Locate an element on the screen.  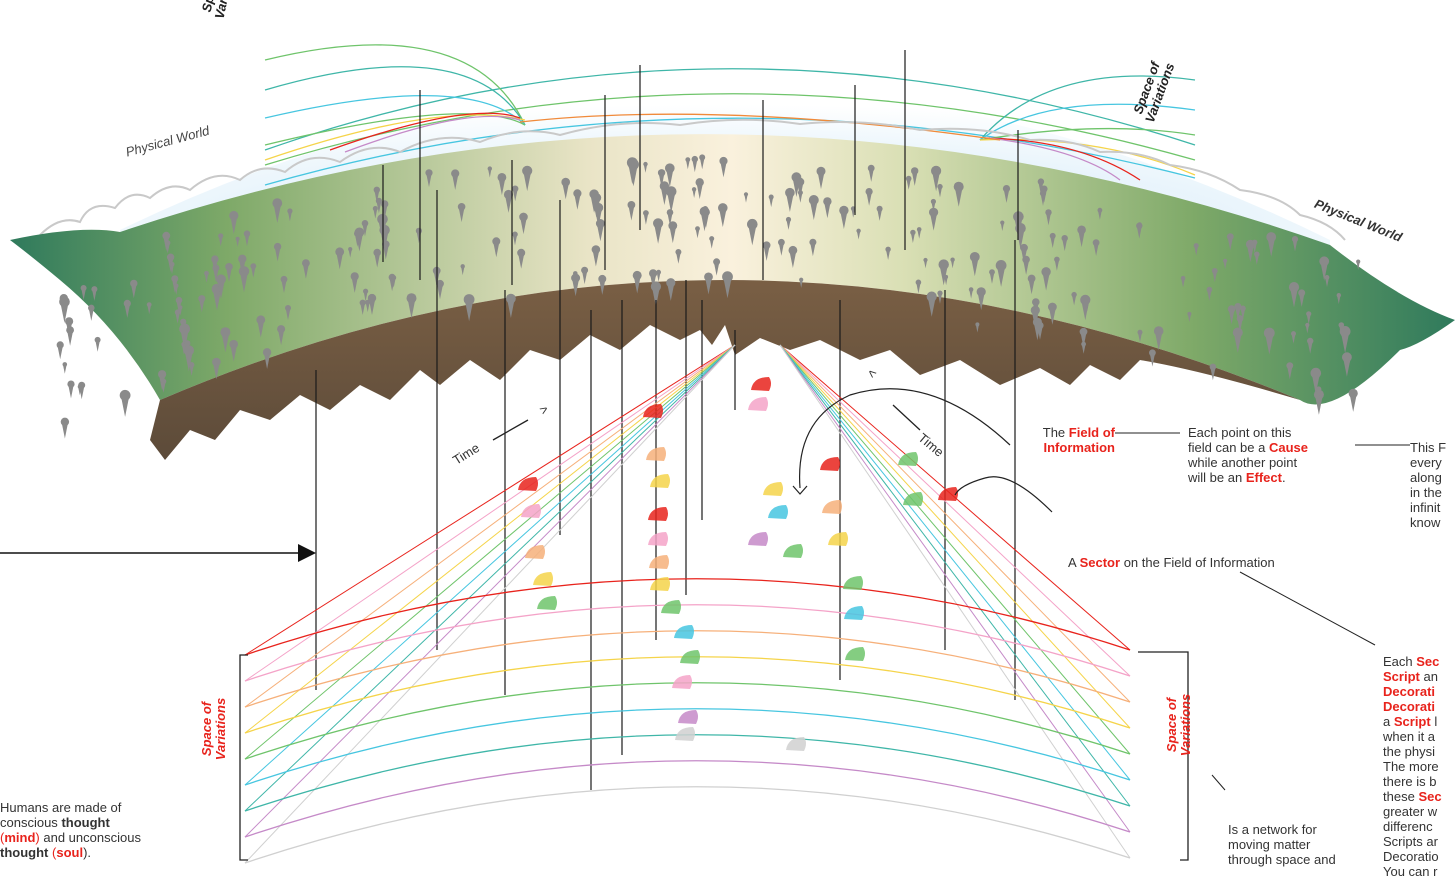
curved-arrow-left-head is located at coordinates (800, 490).